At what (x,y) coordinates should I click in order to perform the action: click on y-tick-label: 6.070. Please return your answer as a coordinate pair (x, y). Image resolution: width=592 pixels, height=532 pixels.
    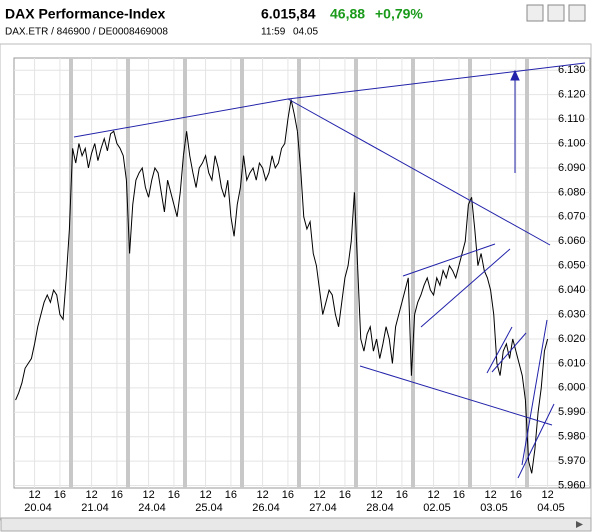
    Looking at the image, I should click on (572, 217).